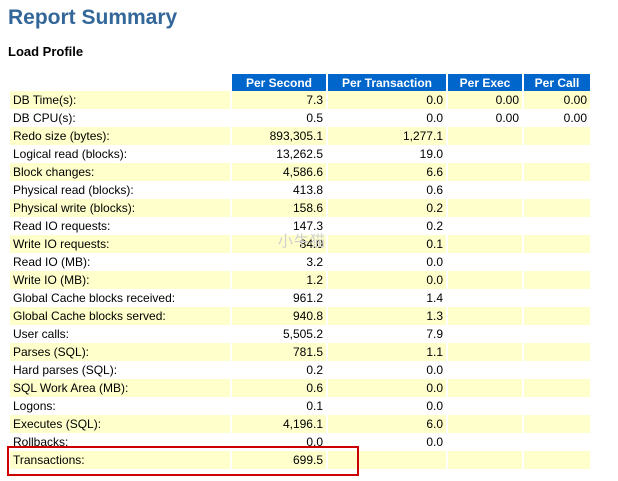 Image resolution: width=618 pixels, height=481 pixels. What do you see at coordinates (485, 82) in the screenshot?
I see `header-per-exec: Per Exec` at bounding box center [485, 82].